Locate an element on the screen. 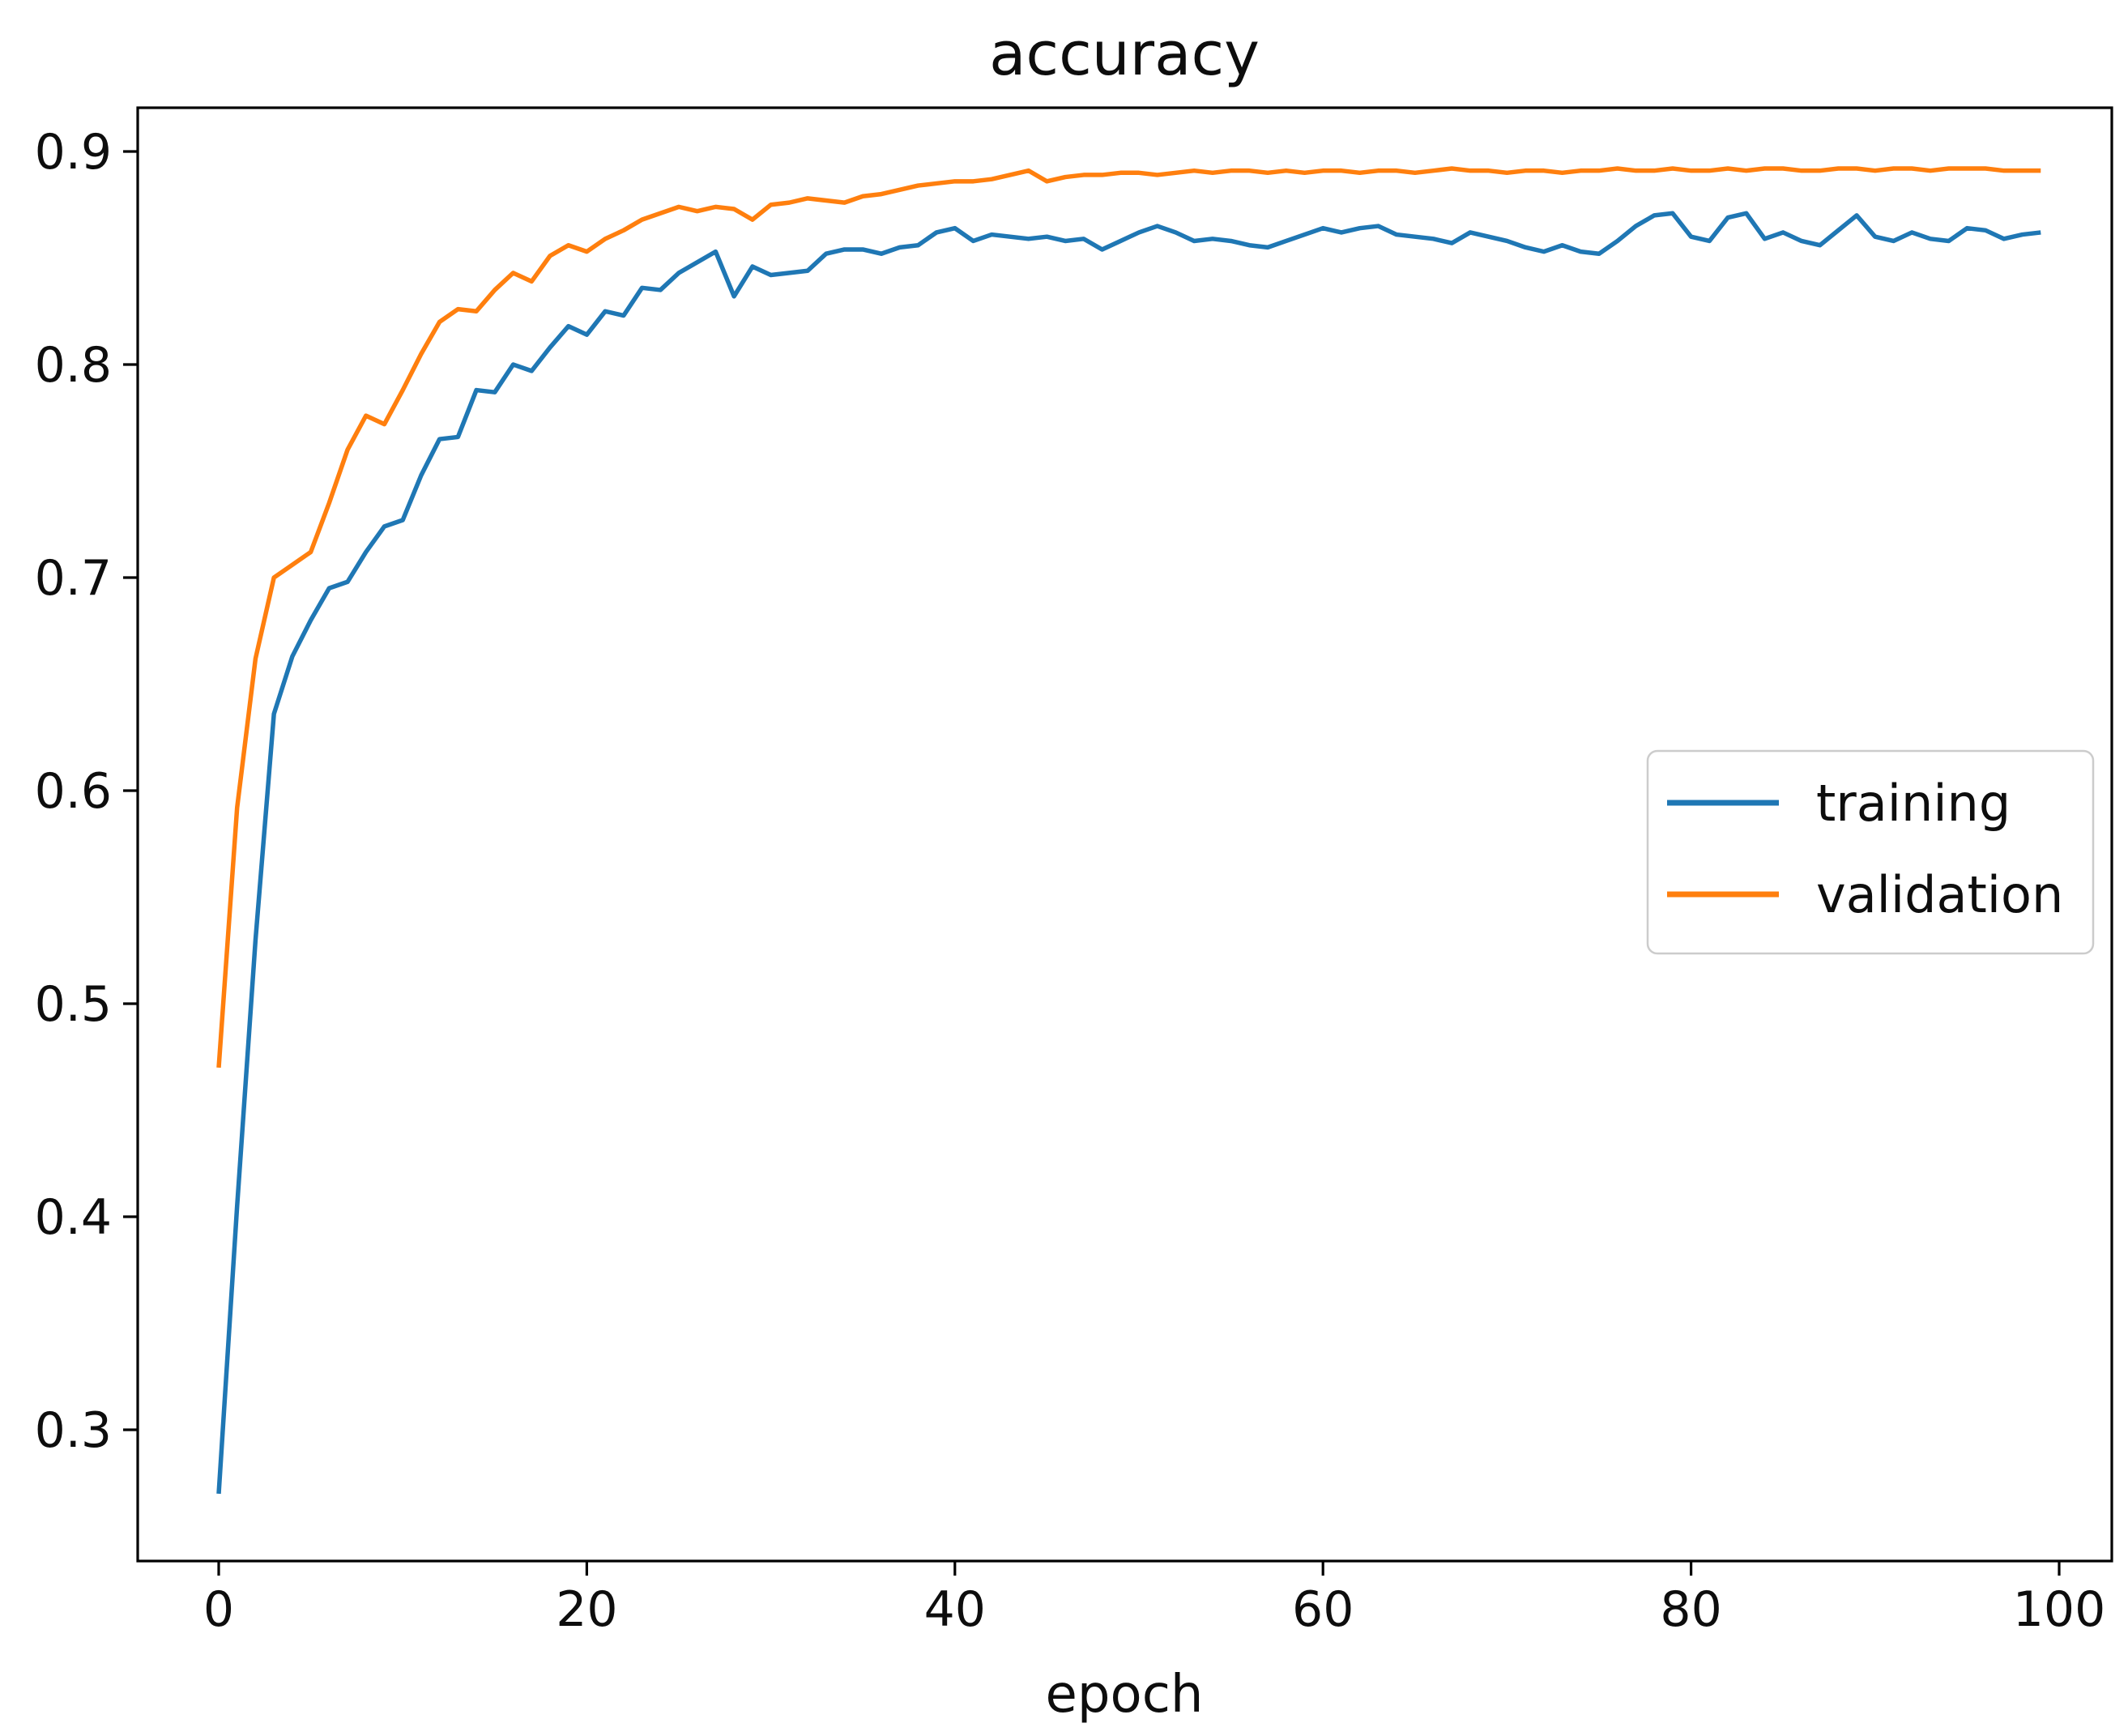 This screenshot has height=1736, width=2128. x-tick-label: 80 is located at coordinates (1690, 1609).